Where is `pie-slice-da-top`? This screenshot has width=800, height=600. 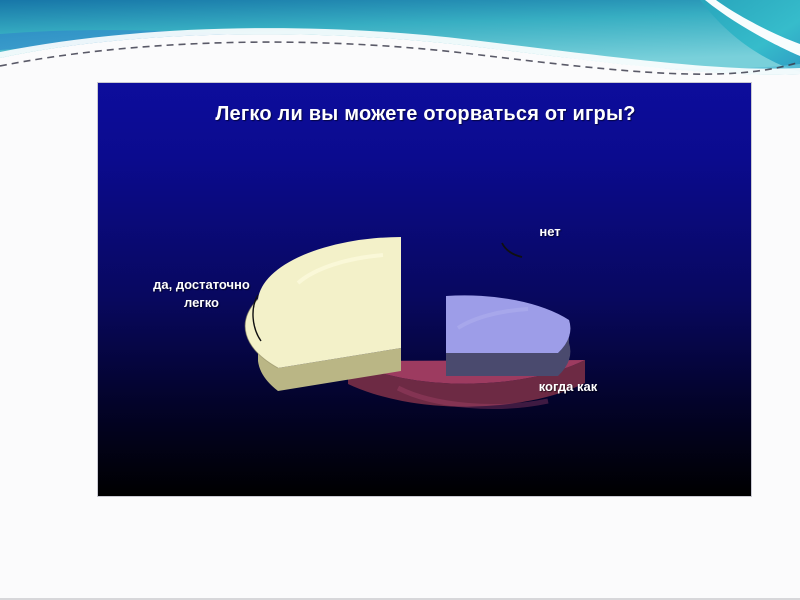 pie-slice-da-top is located at coordinates (323, 302).